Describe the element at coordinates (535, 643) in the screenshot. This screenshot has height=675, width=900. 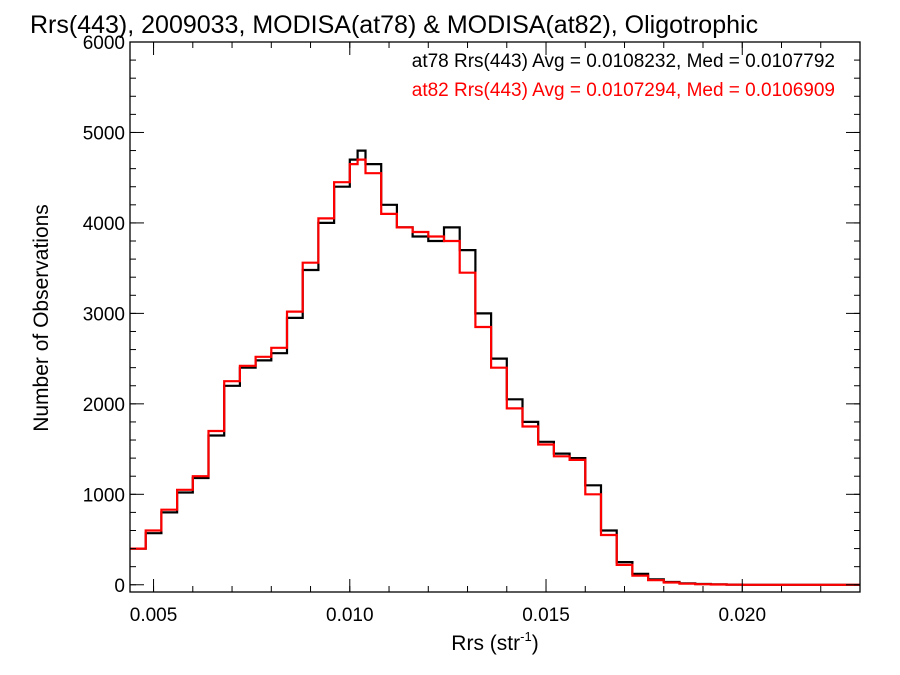
I see `x-axis-label-suffix: )` at that location.